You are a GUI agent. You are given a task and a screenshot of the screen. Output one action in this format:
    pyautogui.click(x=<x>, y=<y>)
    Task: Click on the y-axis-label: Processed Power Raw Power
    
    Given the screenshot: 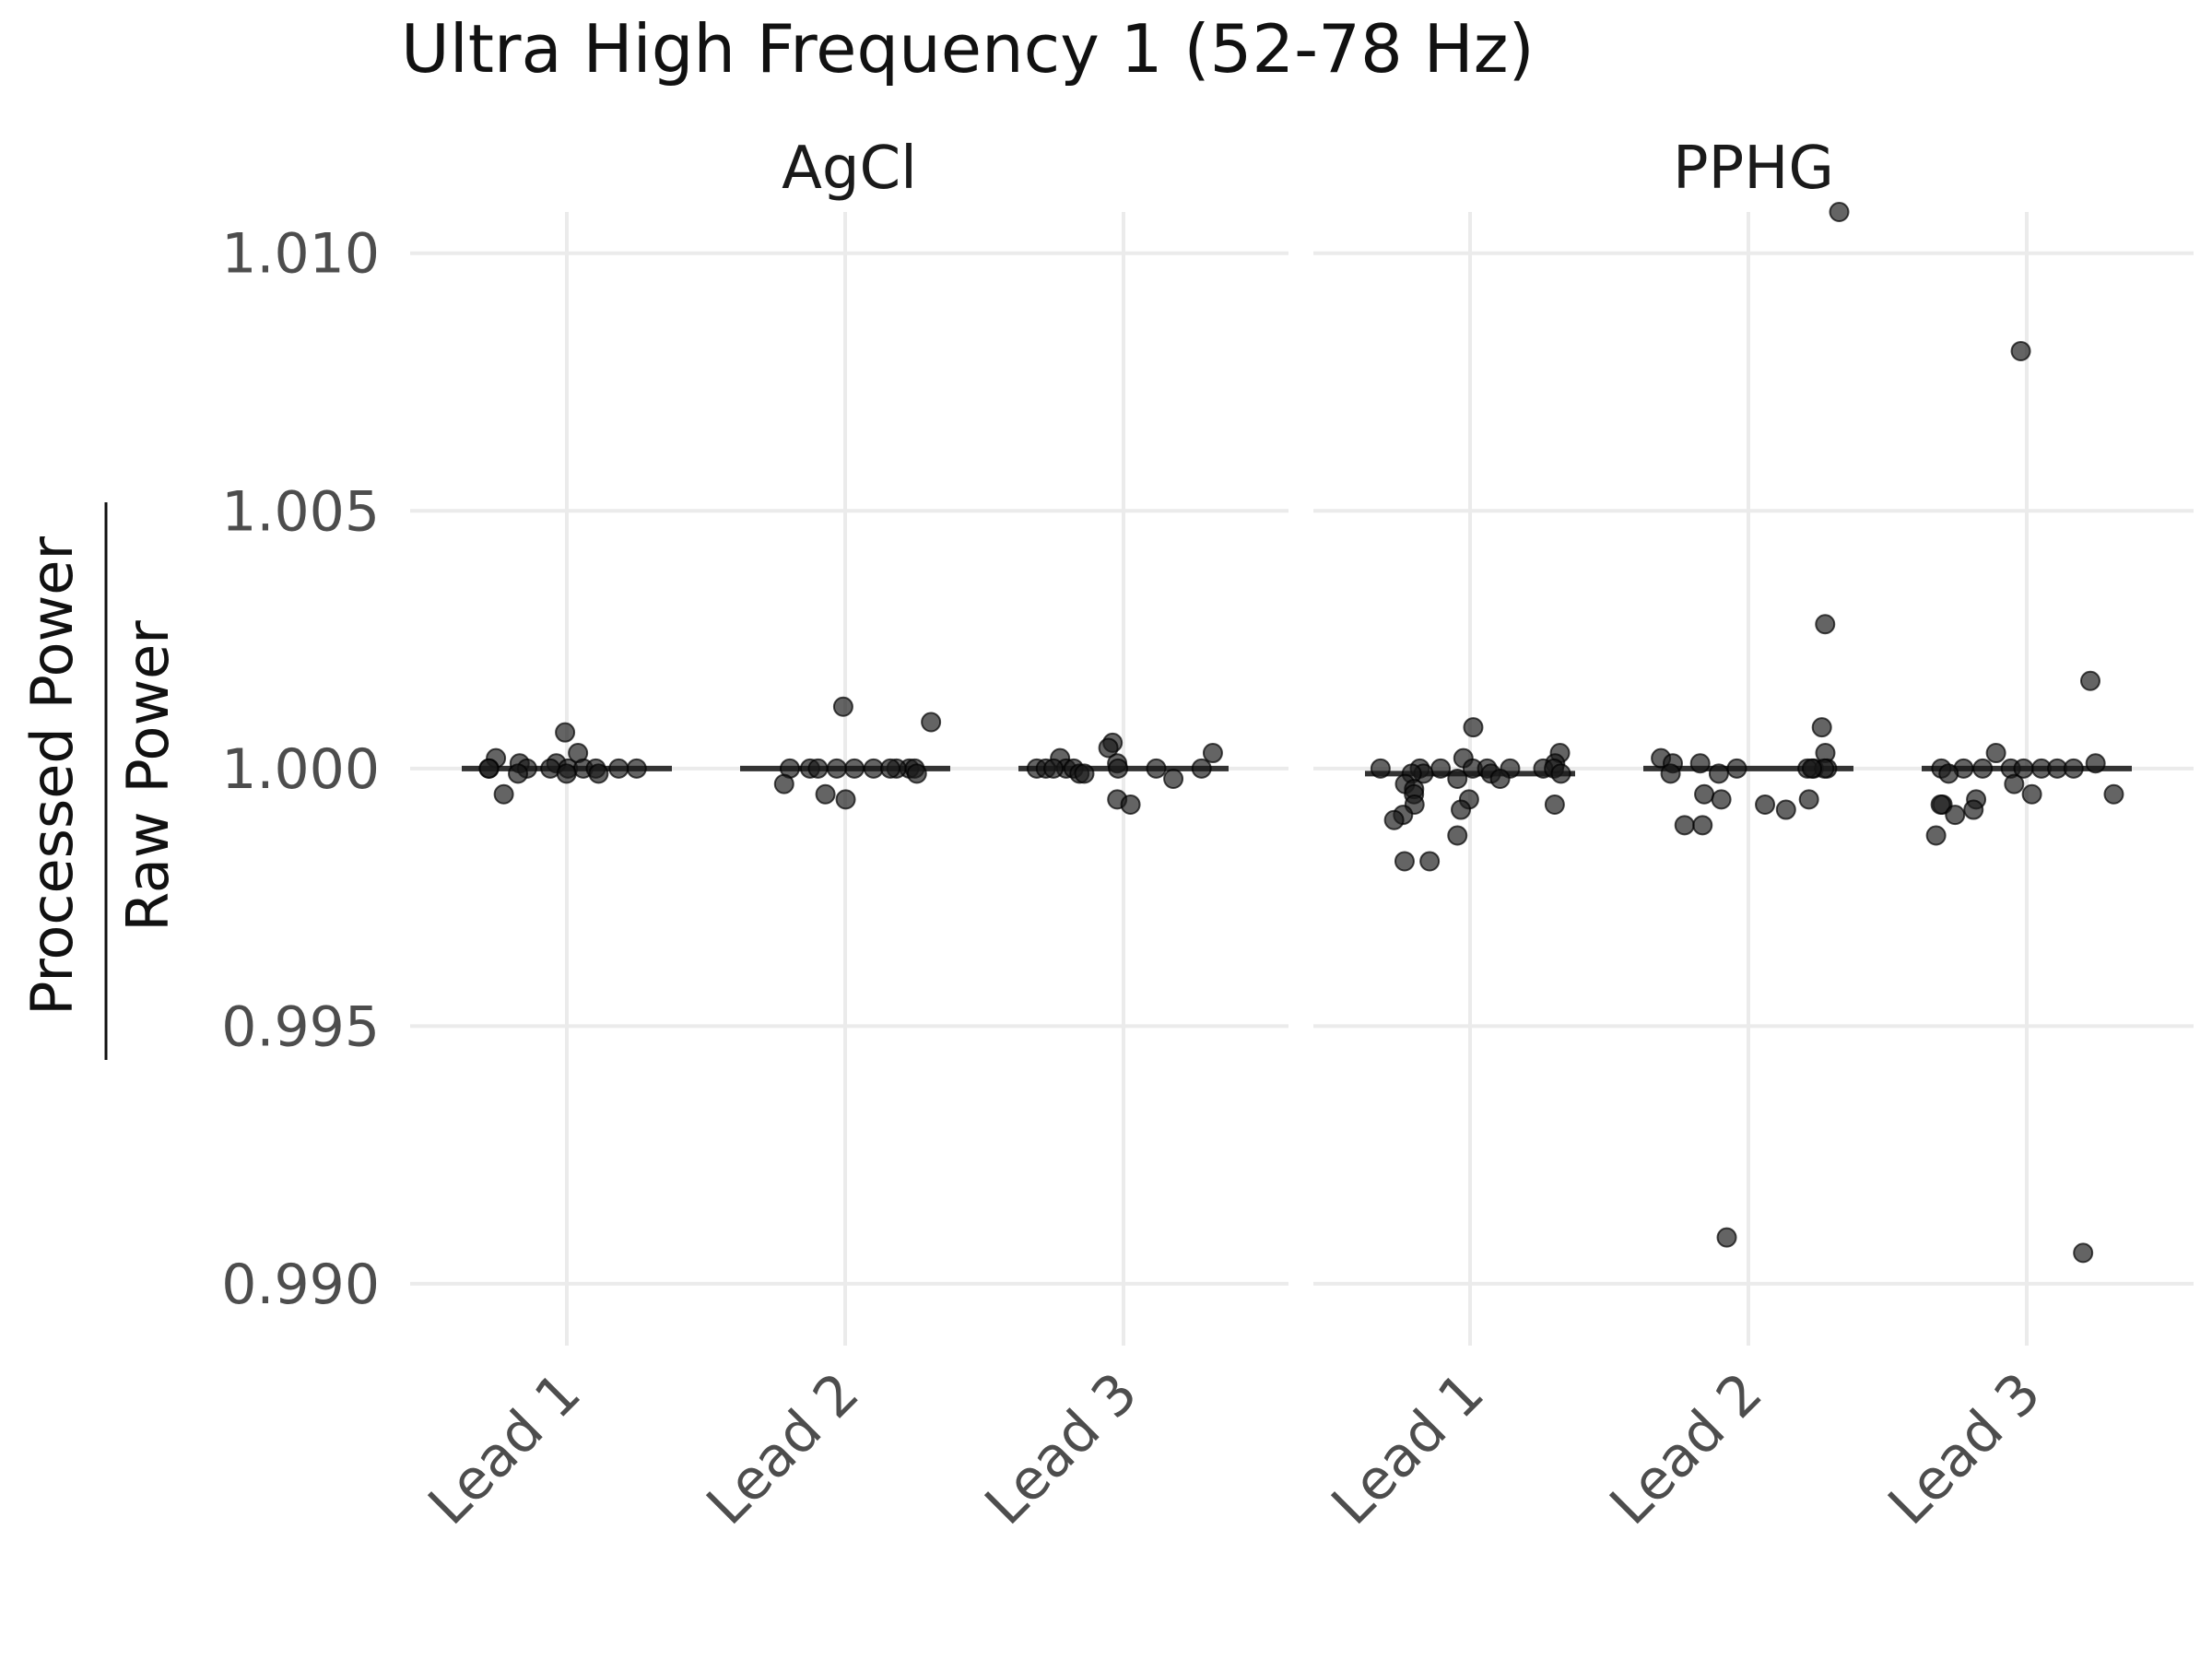 What is the action you would take?
    pyautogui.click(x=100, y=781)
    